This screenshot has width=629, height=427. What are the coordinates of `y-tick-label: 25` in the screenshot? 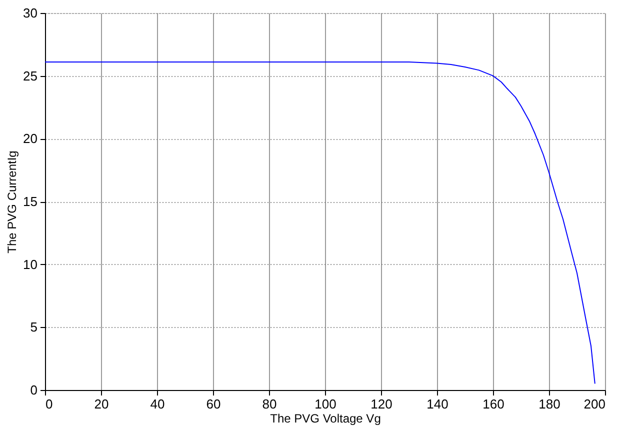 It's located at (30, 76).